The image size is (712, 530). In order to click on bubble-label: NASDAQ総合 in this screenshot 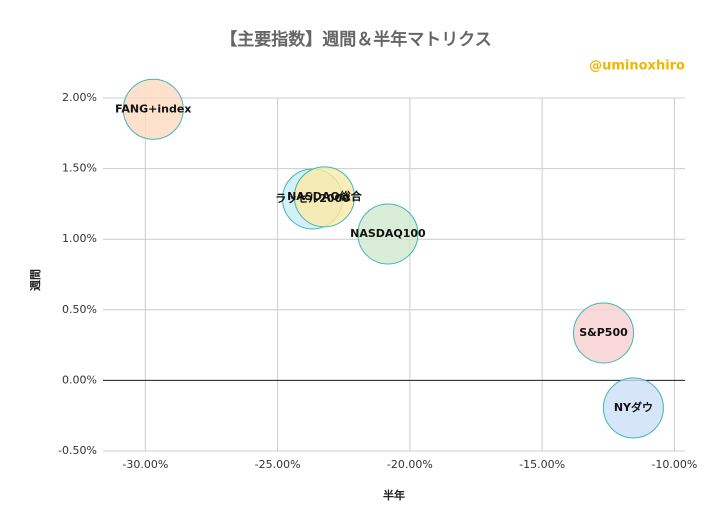, I will do `click(325, 196)`.